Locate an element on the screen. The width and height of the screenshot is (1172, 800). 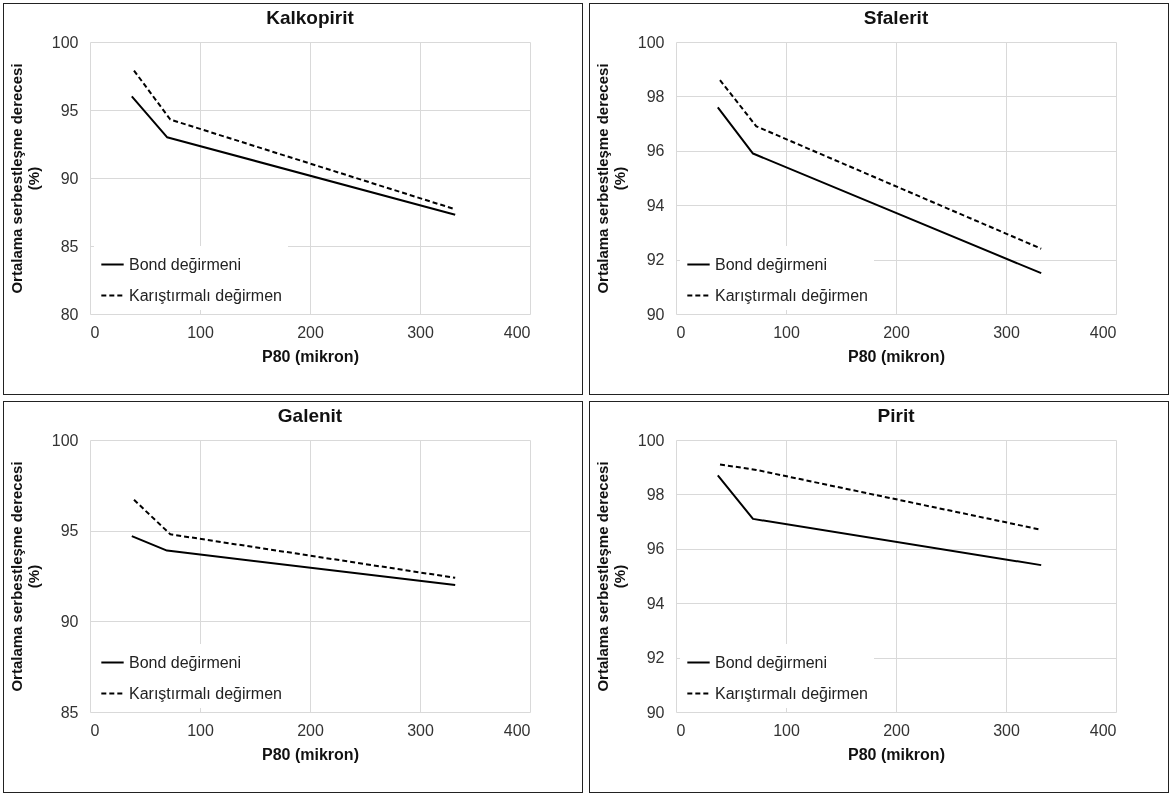
chart-title: Galenit is located at coordinates (310, 415).